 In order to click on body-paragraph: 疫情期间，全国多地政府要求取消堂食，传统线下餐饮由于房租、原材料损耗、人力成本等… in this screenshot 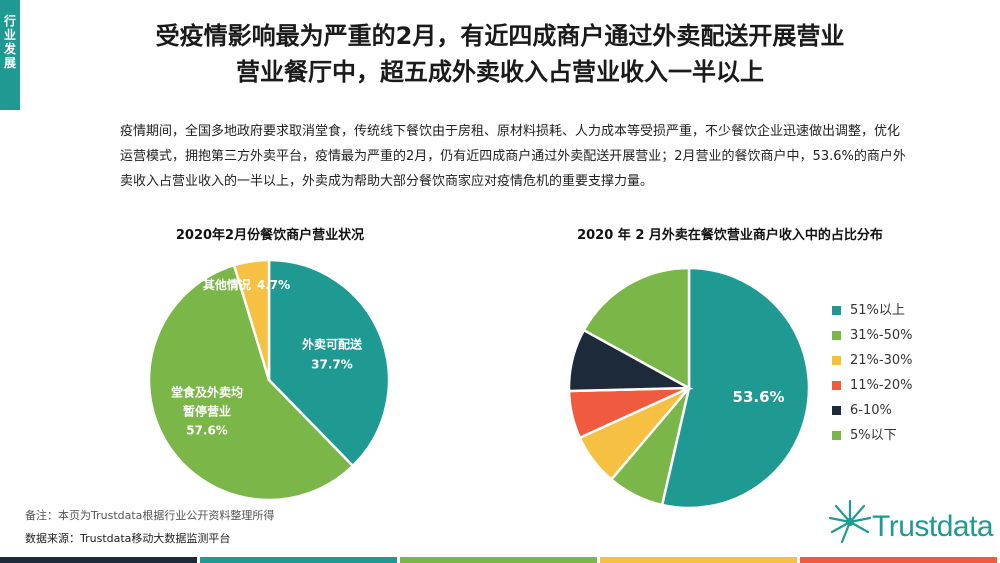, I will do `click(513, 156)`.